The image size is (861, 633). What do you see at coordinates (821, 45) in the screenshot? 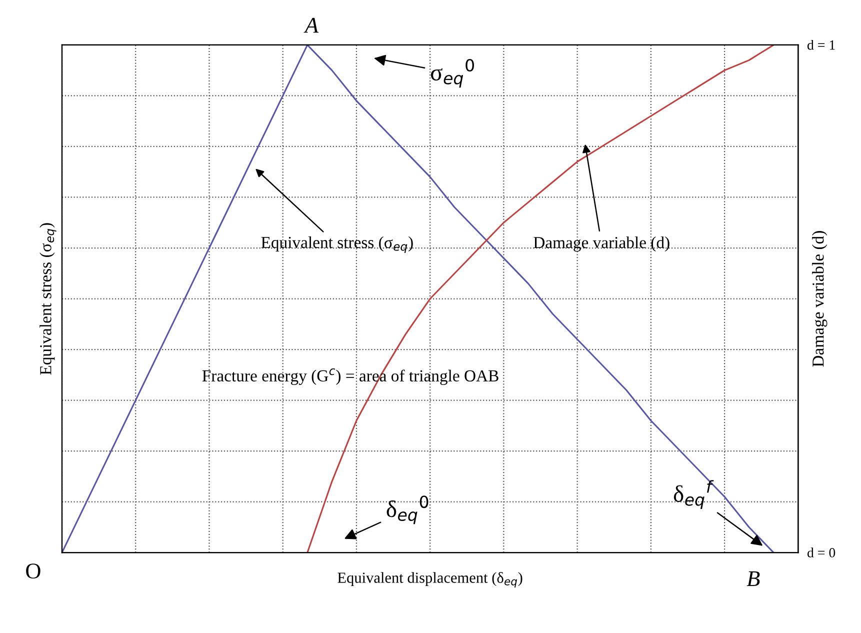
I see `text: d = 1` at bounding box center [821, 45].